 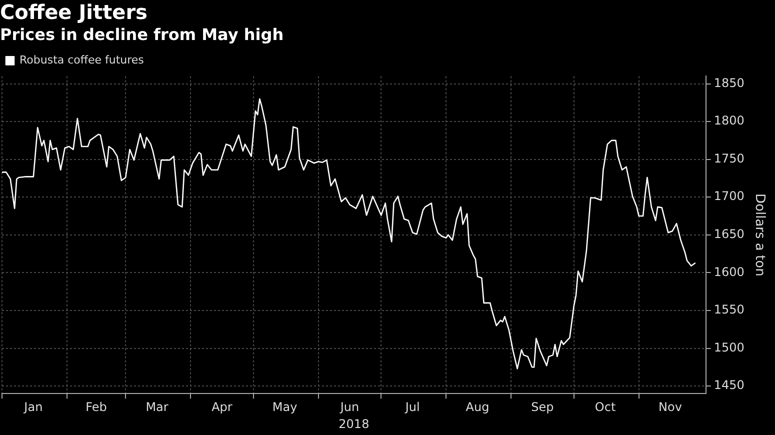 I want to click on x-tick-label: Feb, so click(x=96, y=407).